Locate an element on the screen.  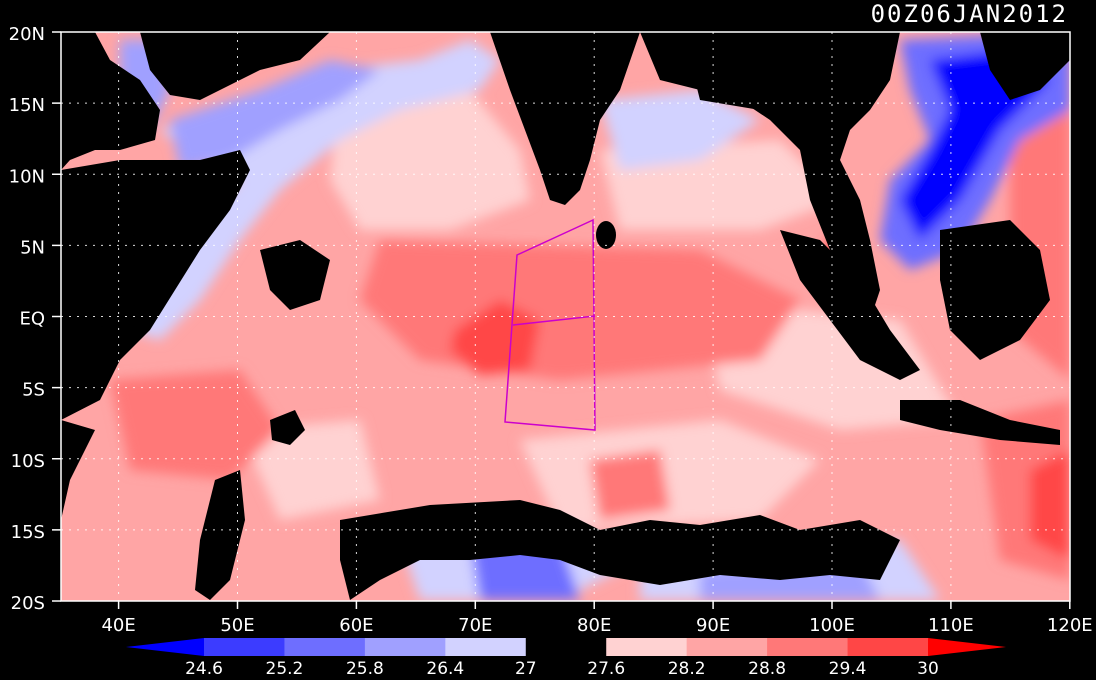
region-polygon is located at coordinates (550, 324).